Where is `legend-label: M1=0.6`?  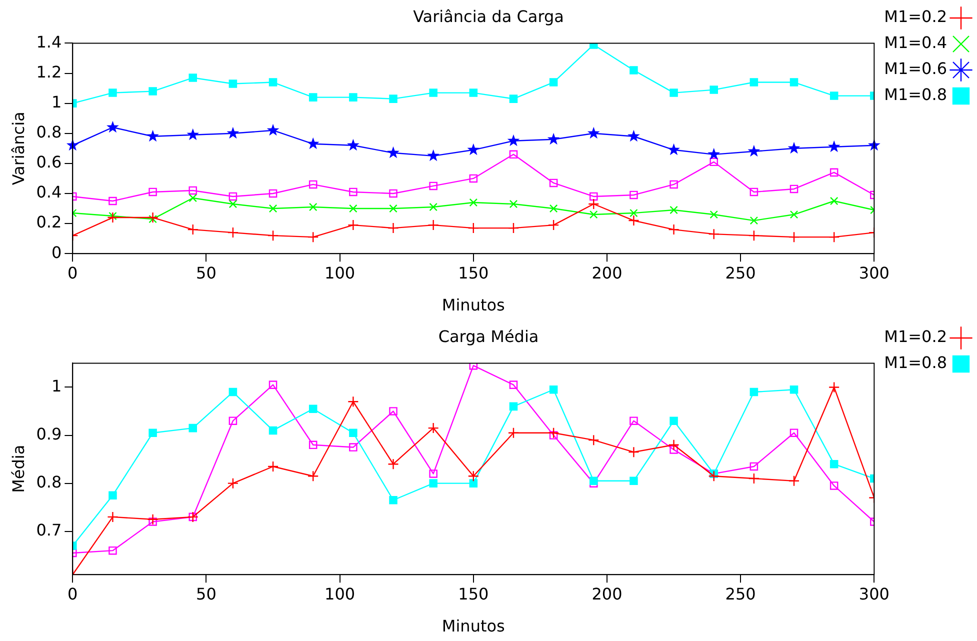
legend-label: M1=0.6 is located at coordinates (915, 68).